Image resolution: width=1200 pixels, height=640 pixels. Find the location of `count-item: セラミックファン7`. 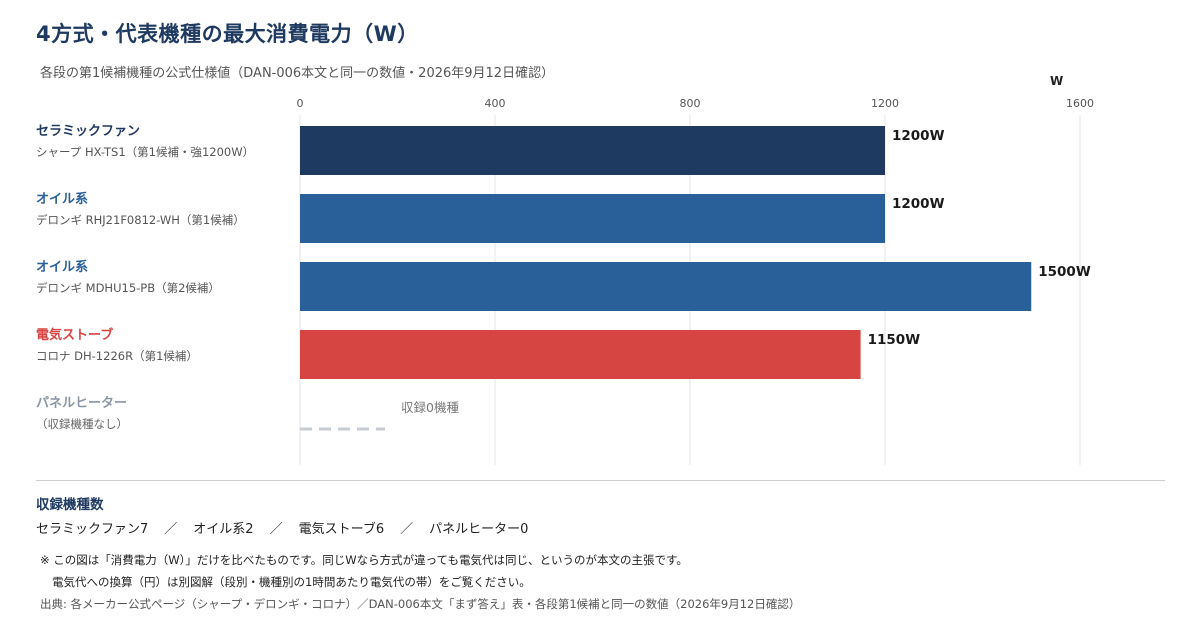

count-item: セラミックファン7 is located at coordinates (92, 529).